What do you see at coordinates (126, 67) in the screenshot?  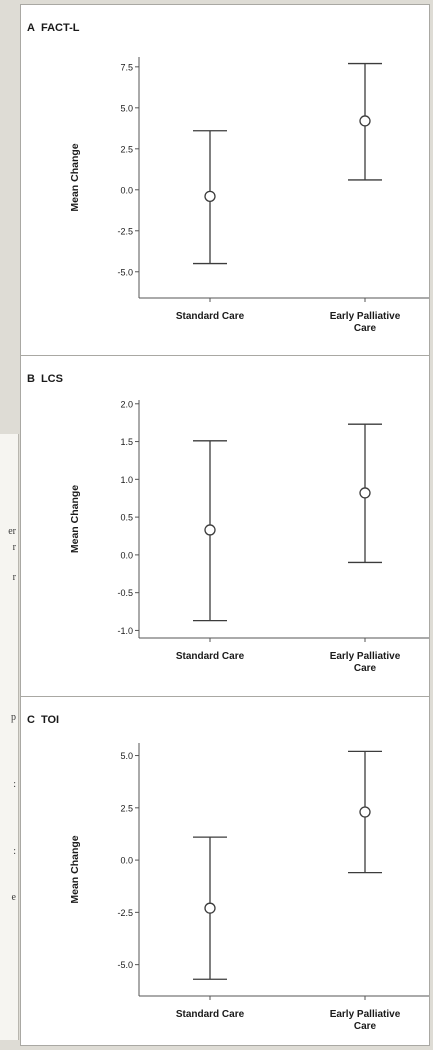 I see `y-tick-label: 7.5` at bounding box center [126, 67].